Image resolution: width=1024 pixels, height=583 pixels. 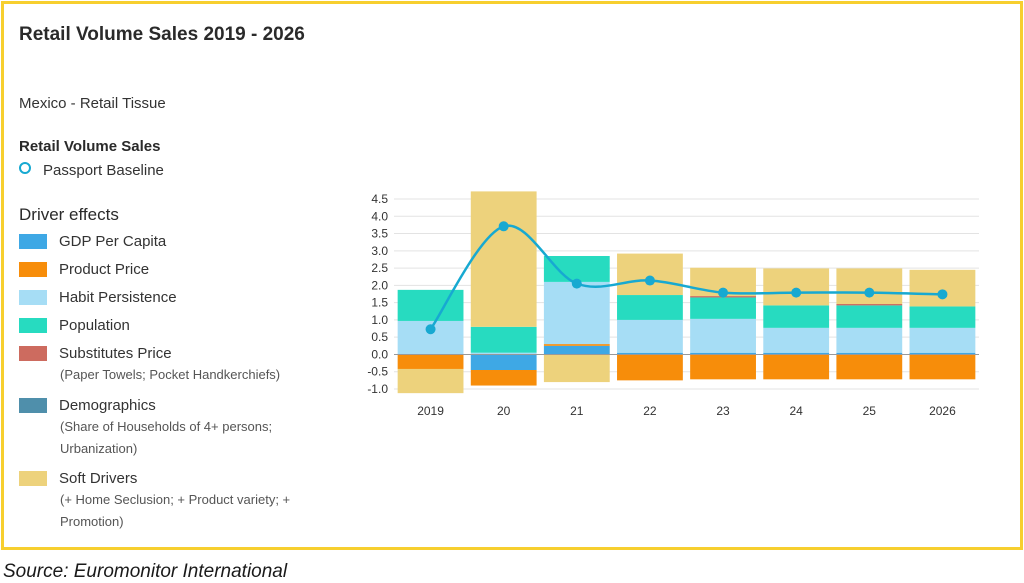 I want to click on y-tick-label: 2.5, so click(x=379, y=268).